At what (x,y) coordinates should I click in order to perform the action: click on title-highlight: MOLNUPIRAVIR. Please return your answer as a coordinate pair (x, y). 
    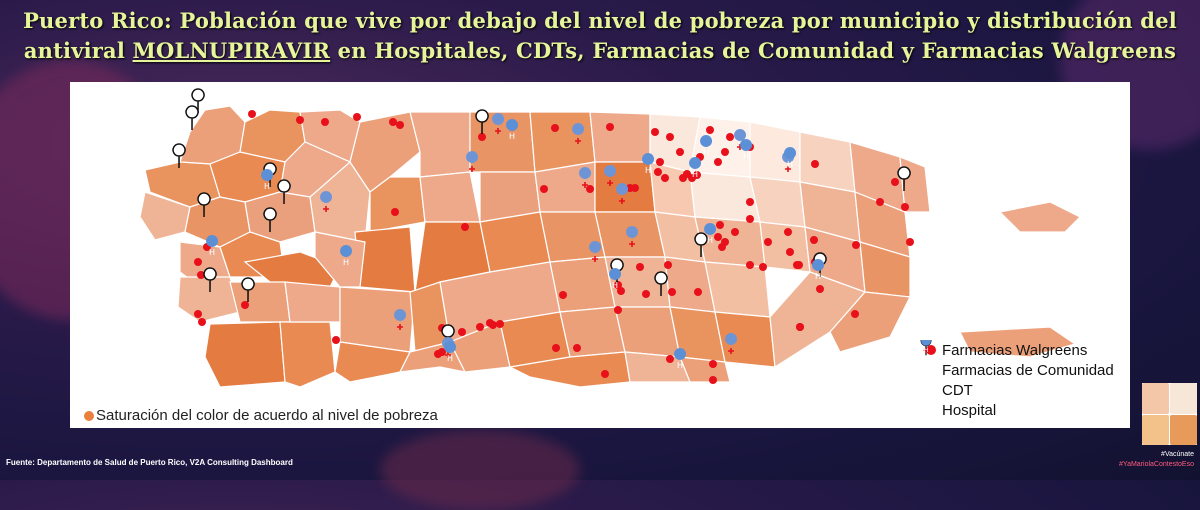
    Looking at the image, I should click on (231, 50).